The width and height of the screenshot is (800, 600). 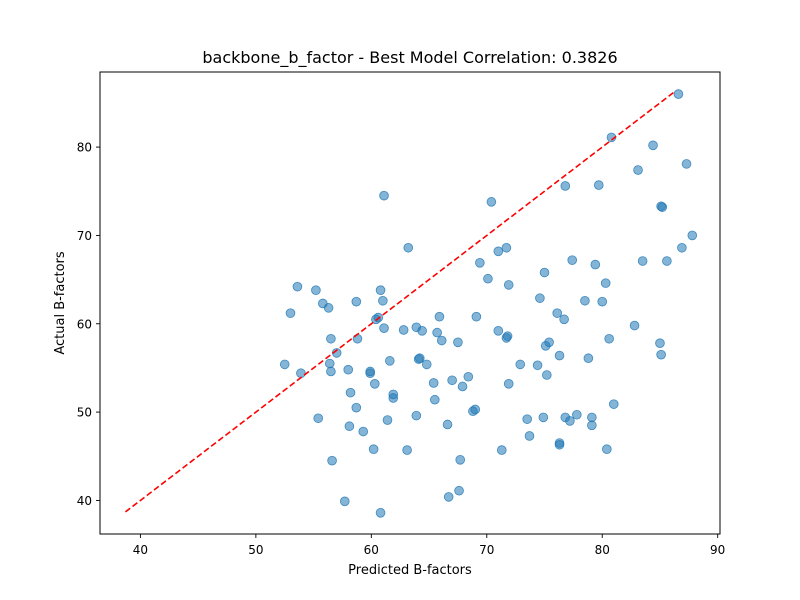 What do you see at coordinates (84, 324) in the screenshot?
I see `y-tick-label: 60` at bounding box center [84, 324].